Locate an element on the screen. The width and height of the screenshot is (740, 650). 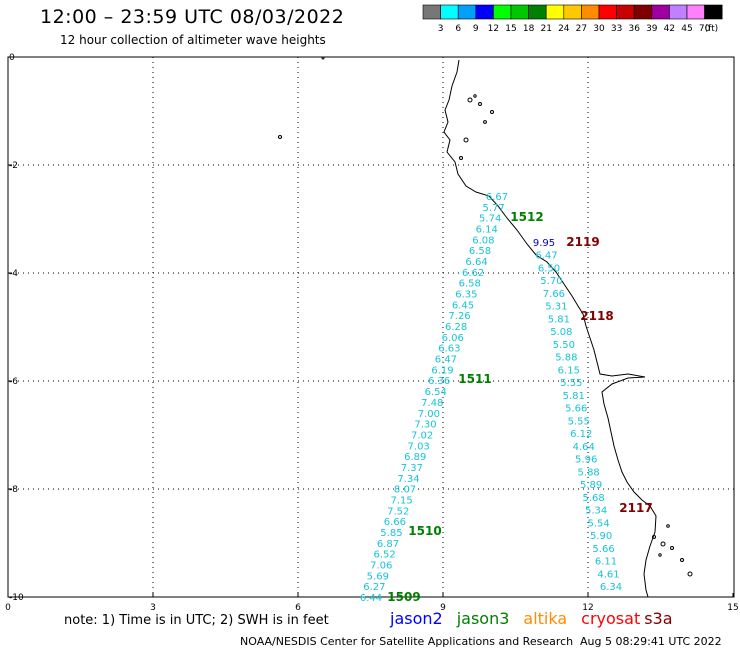
swh-value: 7.03 is located at coordinates (419, 446).